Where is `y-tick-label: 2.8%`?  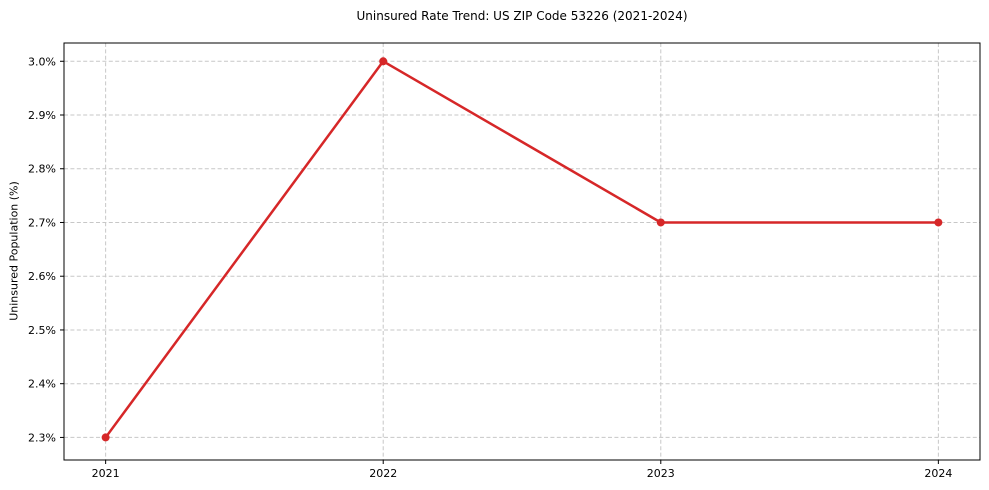
y-tick-label: 2.8% is located at coordinates (42, 169).